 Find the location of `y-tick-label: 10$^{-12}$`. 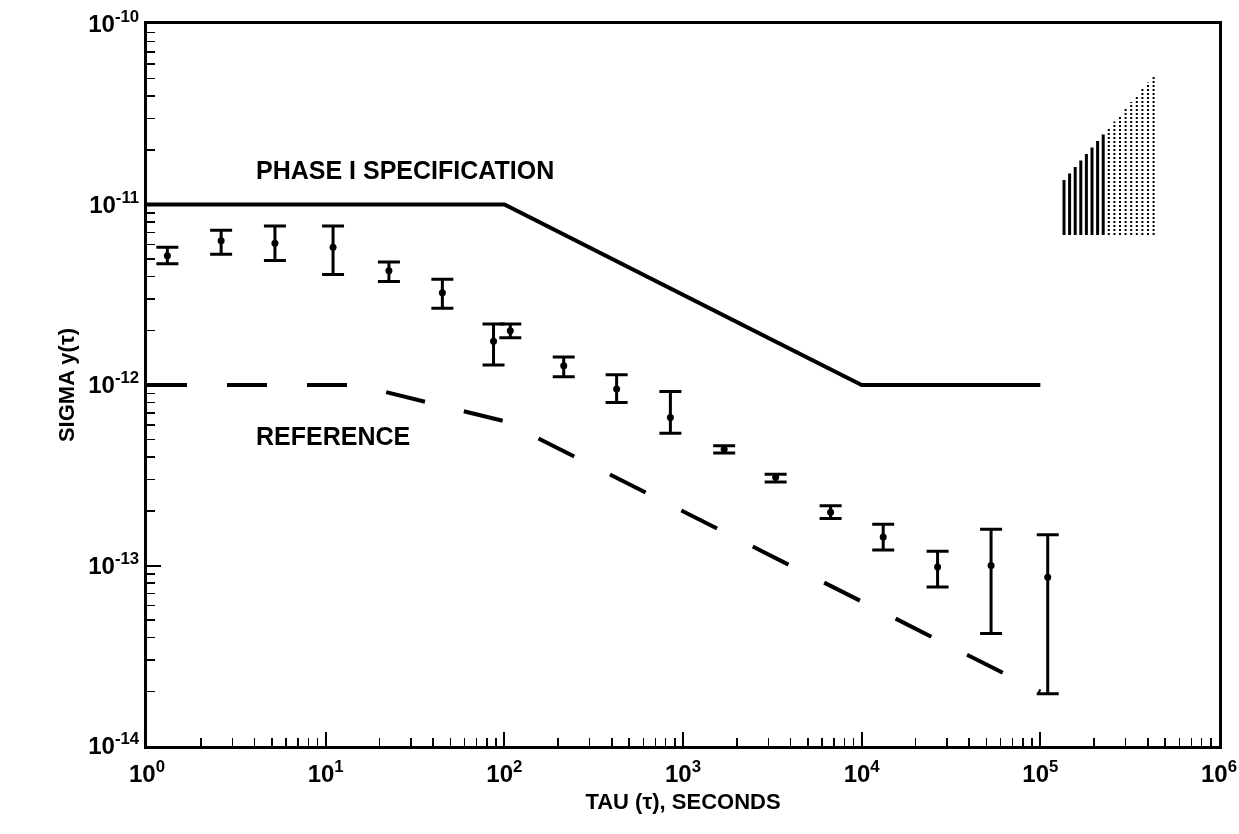

y-tick-label: 10$^{-12}$ is located at coordinates (114, 383).